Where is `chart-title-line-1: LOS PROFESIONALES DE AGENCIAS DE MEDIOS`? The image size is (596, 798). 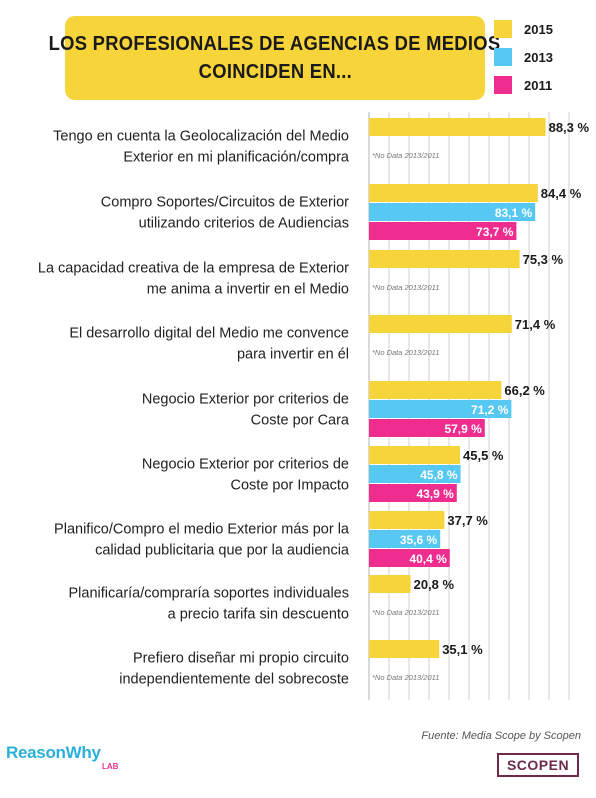
chart-title-line-1: LOS PROFESIONALES DE AGENCIAS DE MEDIOS is located at coordinates (275, 44).